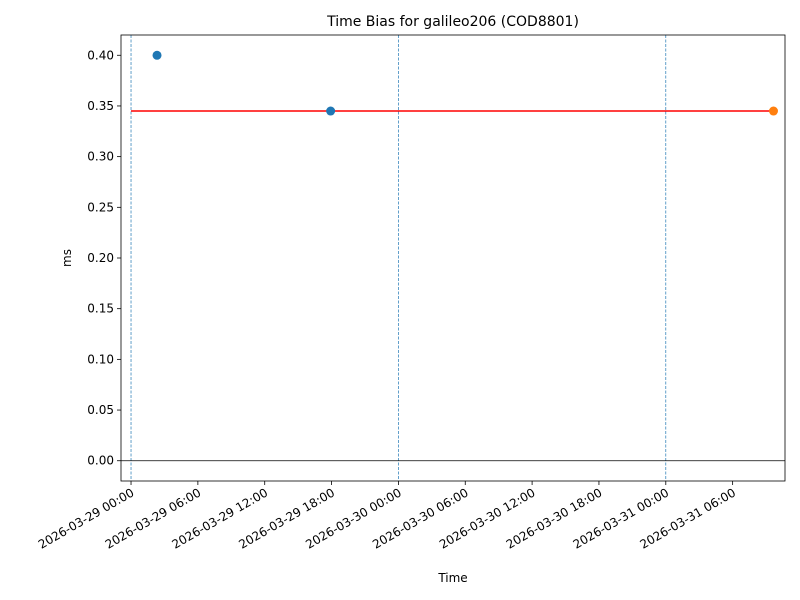 The width and height of the screenshot is (800, 600). I want to click on chart-title: Time Bias for galileo206 (COD8801), so click(452, 22).